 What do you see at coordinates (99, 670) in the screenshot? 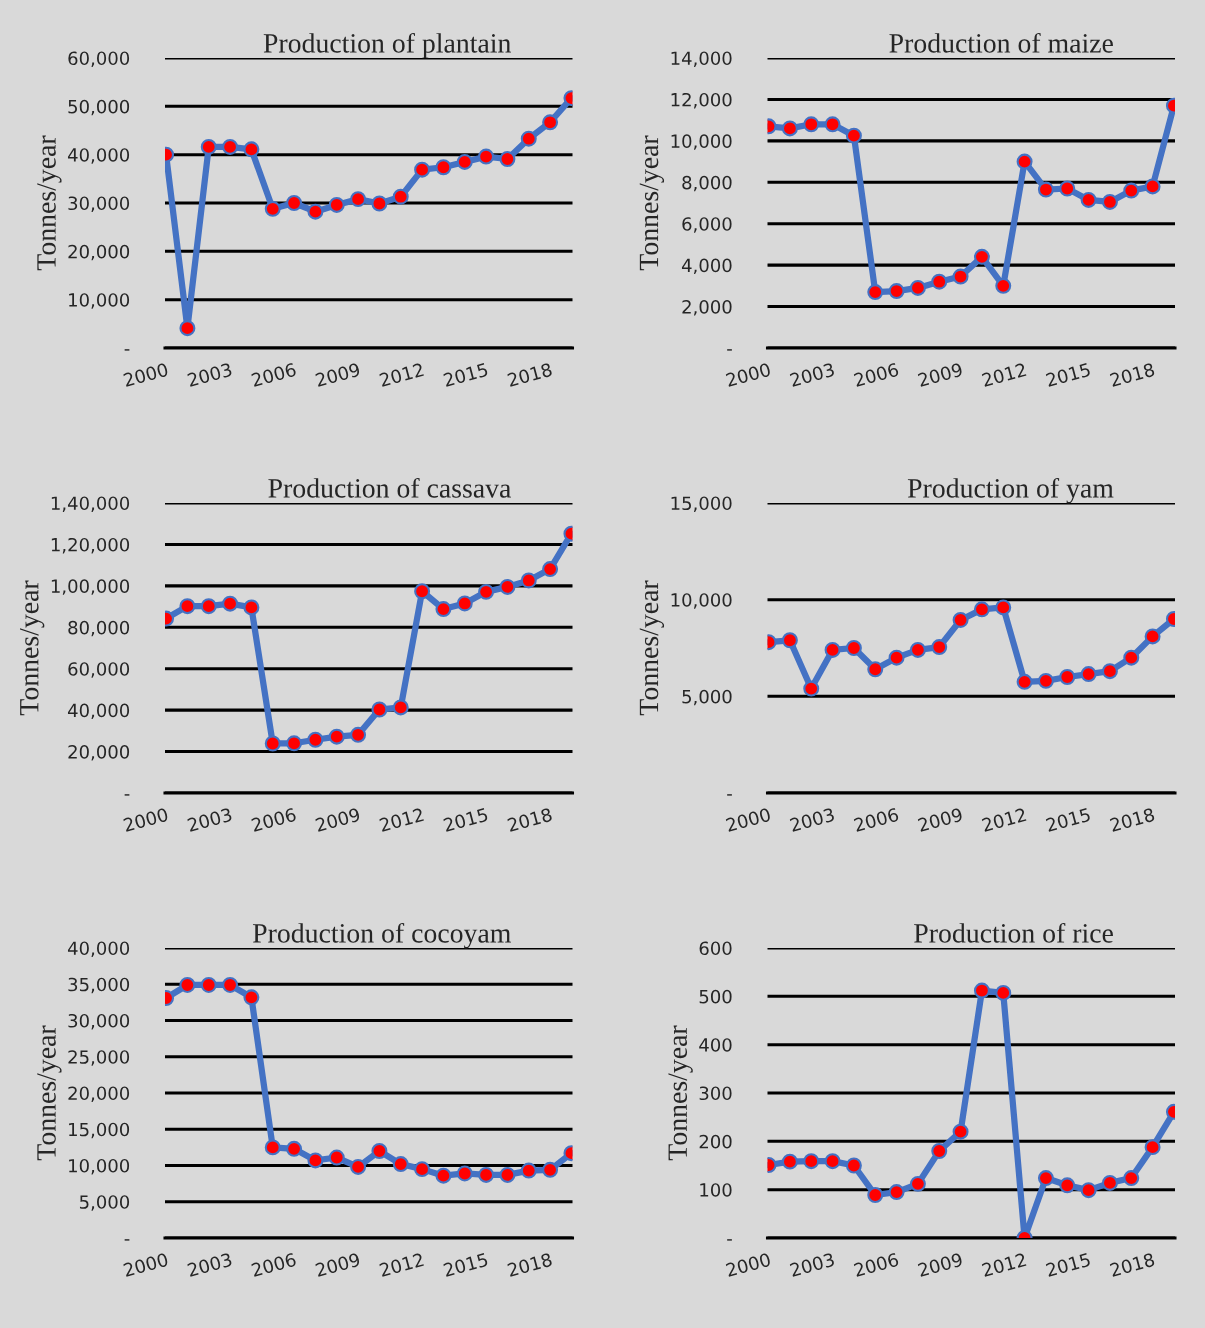
I see `y-tick-label: 60,000` at bounding box center [99, 670].